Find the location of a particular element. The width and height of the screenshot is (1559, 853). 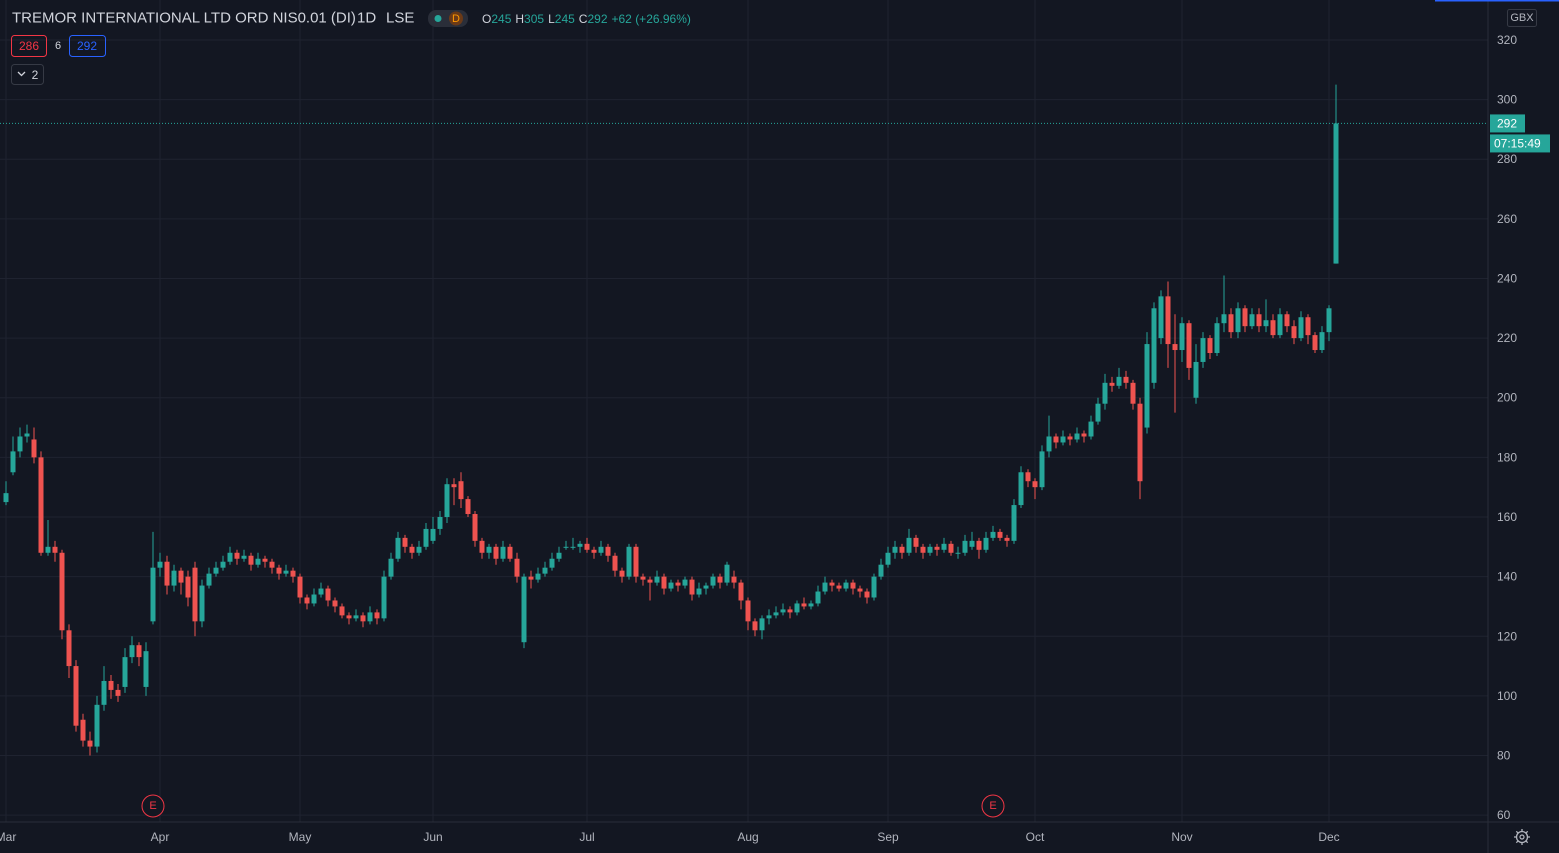

gear-teeth is located at coordinates (1522, 837).